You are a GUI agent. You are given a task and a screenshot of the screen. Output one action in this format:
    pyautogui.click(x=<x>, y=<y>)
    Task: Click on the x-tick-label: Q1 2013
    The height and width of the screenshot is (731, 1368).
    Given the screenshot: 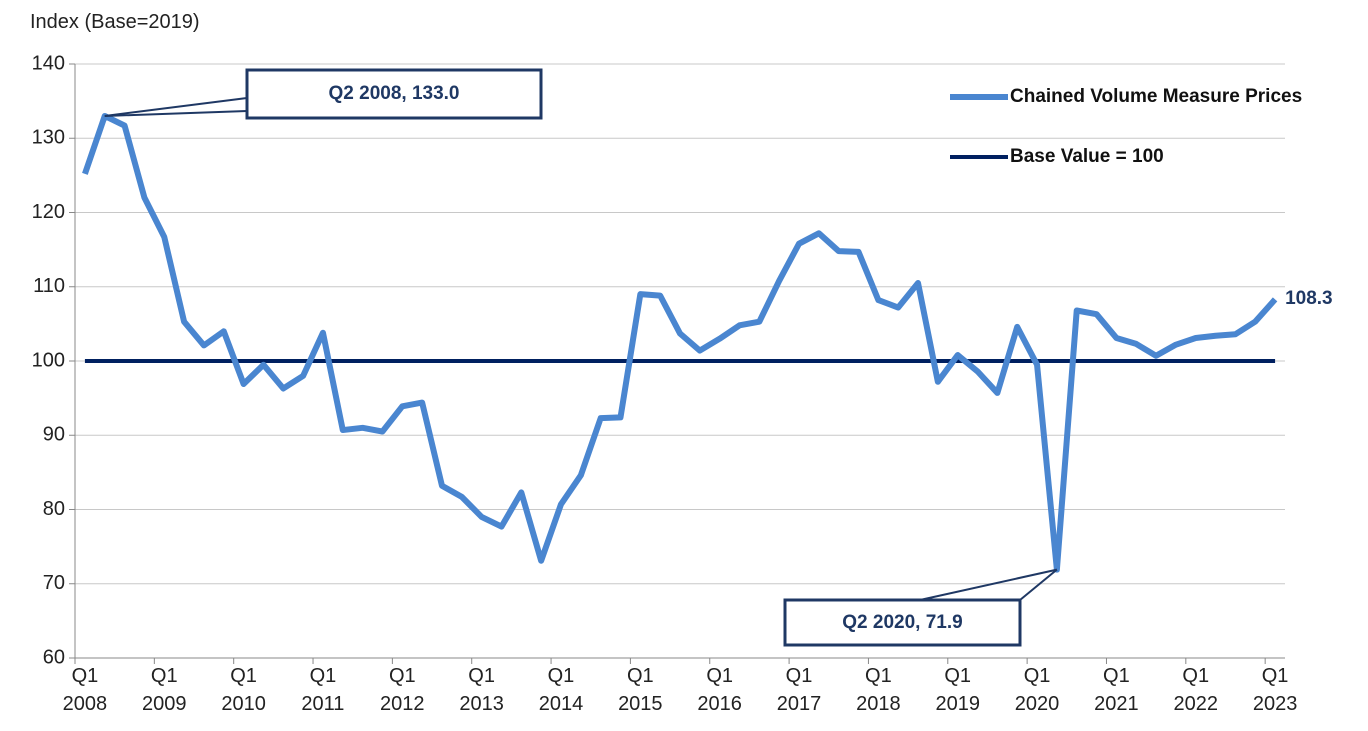 What is the action you would take?
    pyautogui.click(x=481, y=690)
    